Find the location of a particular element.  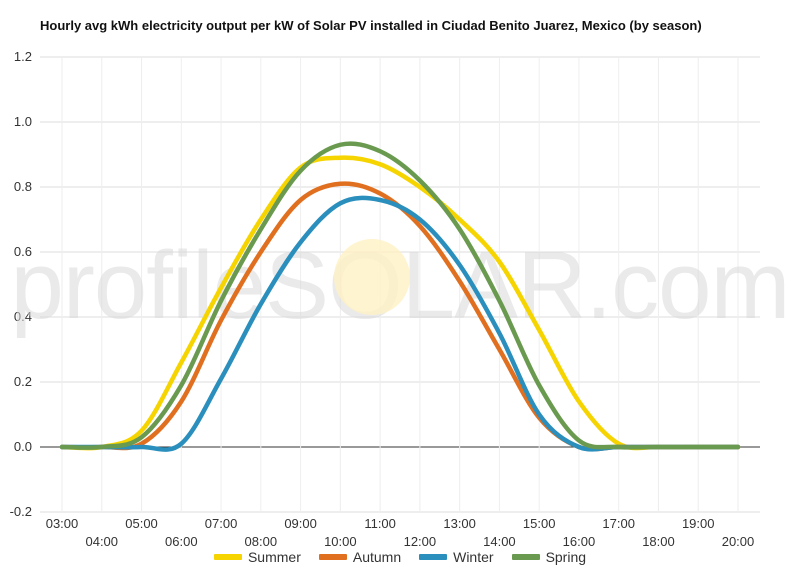

chart-legend: Summer Autumn Winter Spring is located at coordinates (400, 557).